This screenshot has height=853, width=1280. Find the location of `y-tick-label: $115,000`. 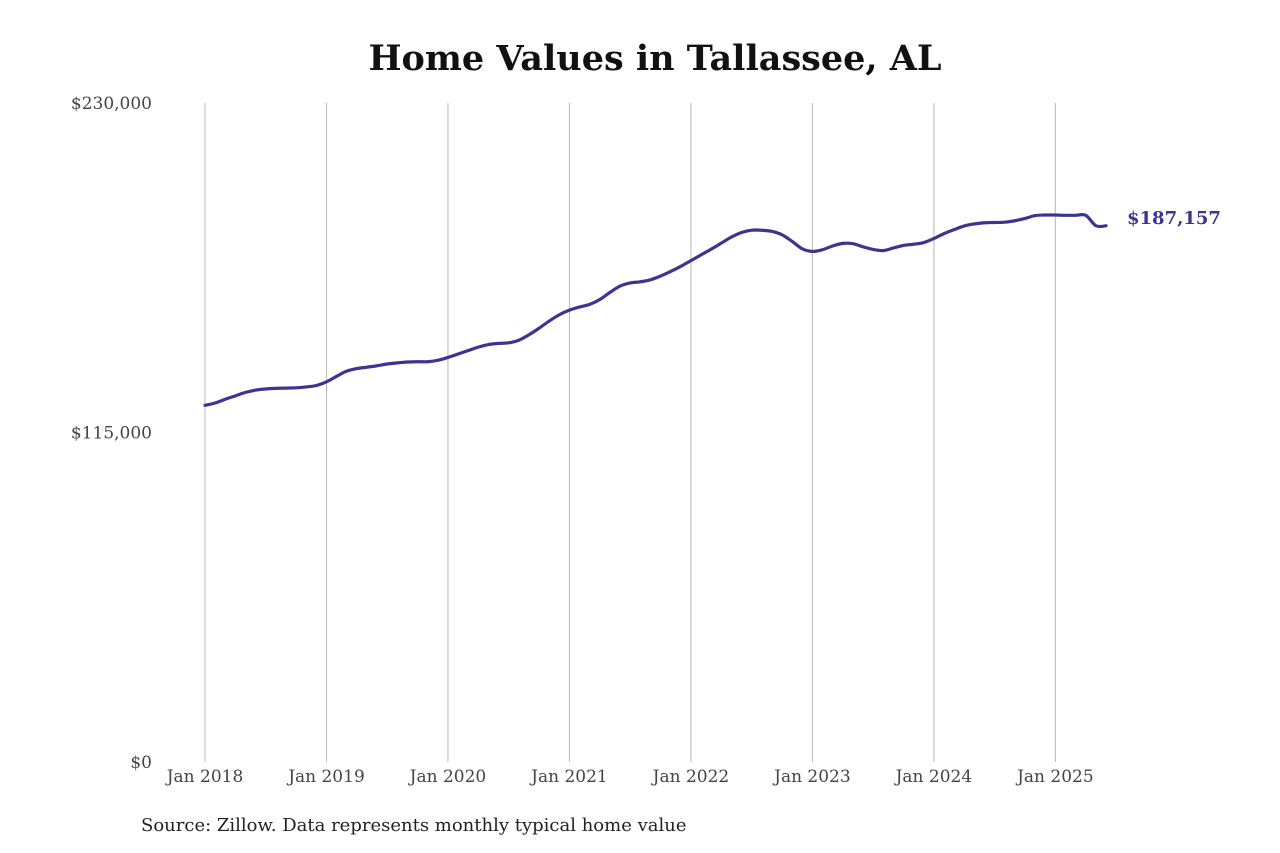

y-tick-label: $115,000 is located at coordinates (111, 434).